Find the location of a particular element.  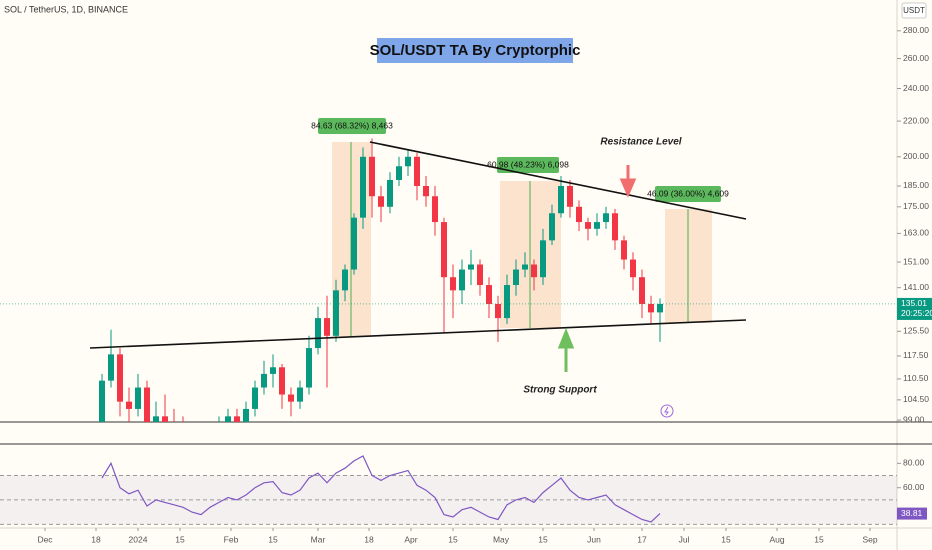

support-label: Strong Support is located at coordinates (560, 390).